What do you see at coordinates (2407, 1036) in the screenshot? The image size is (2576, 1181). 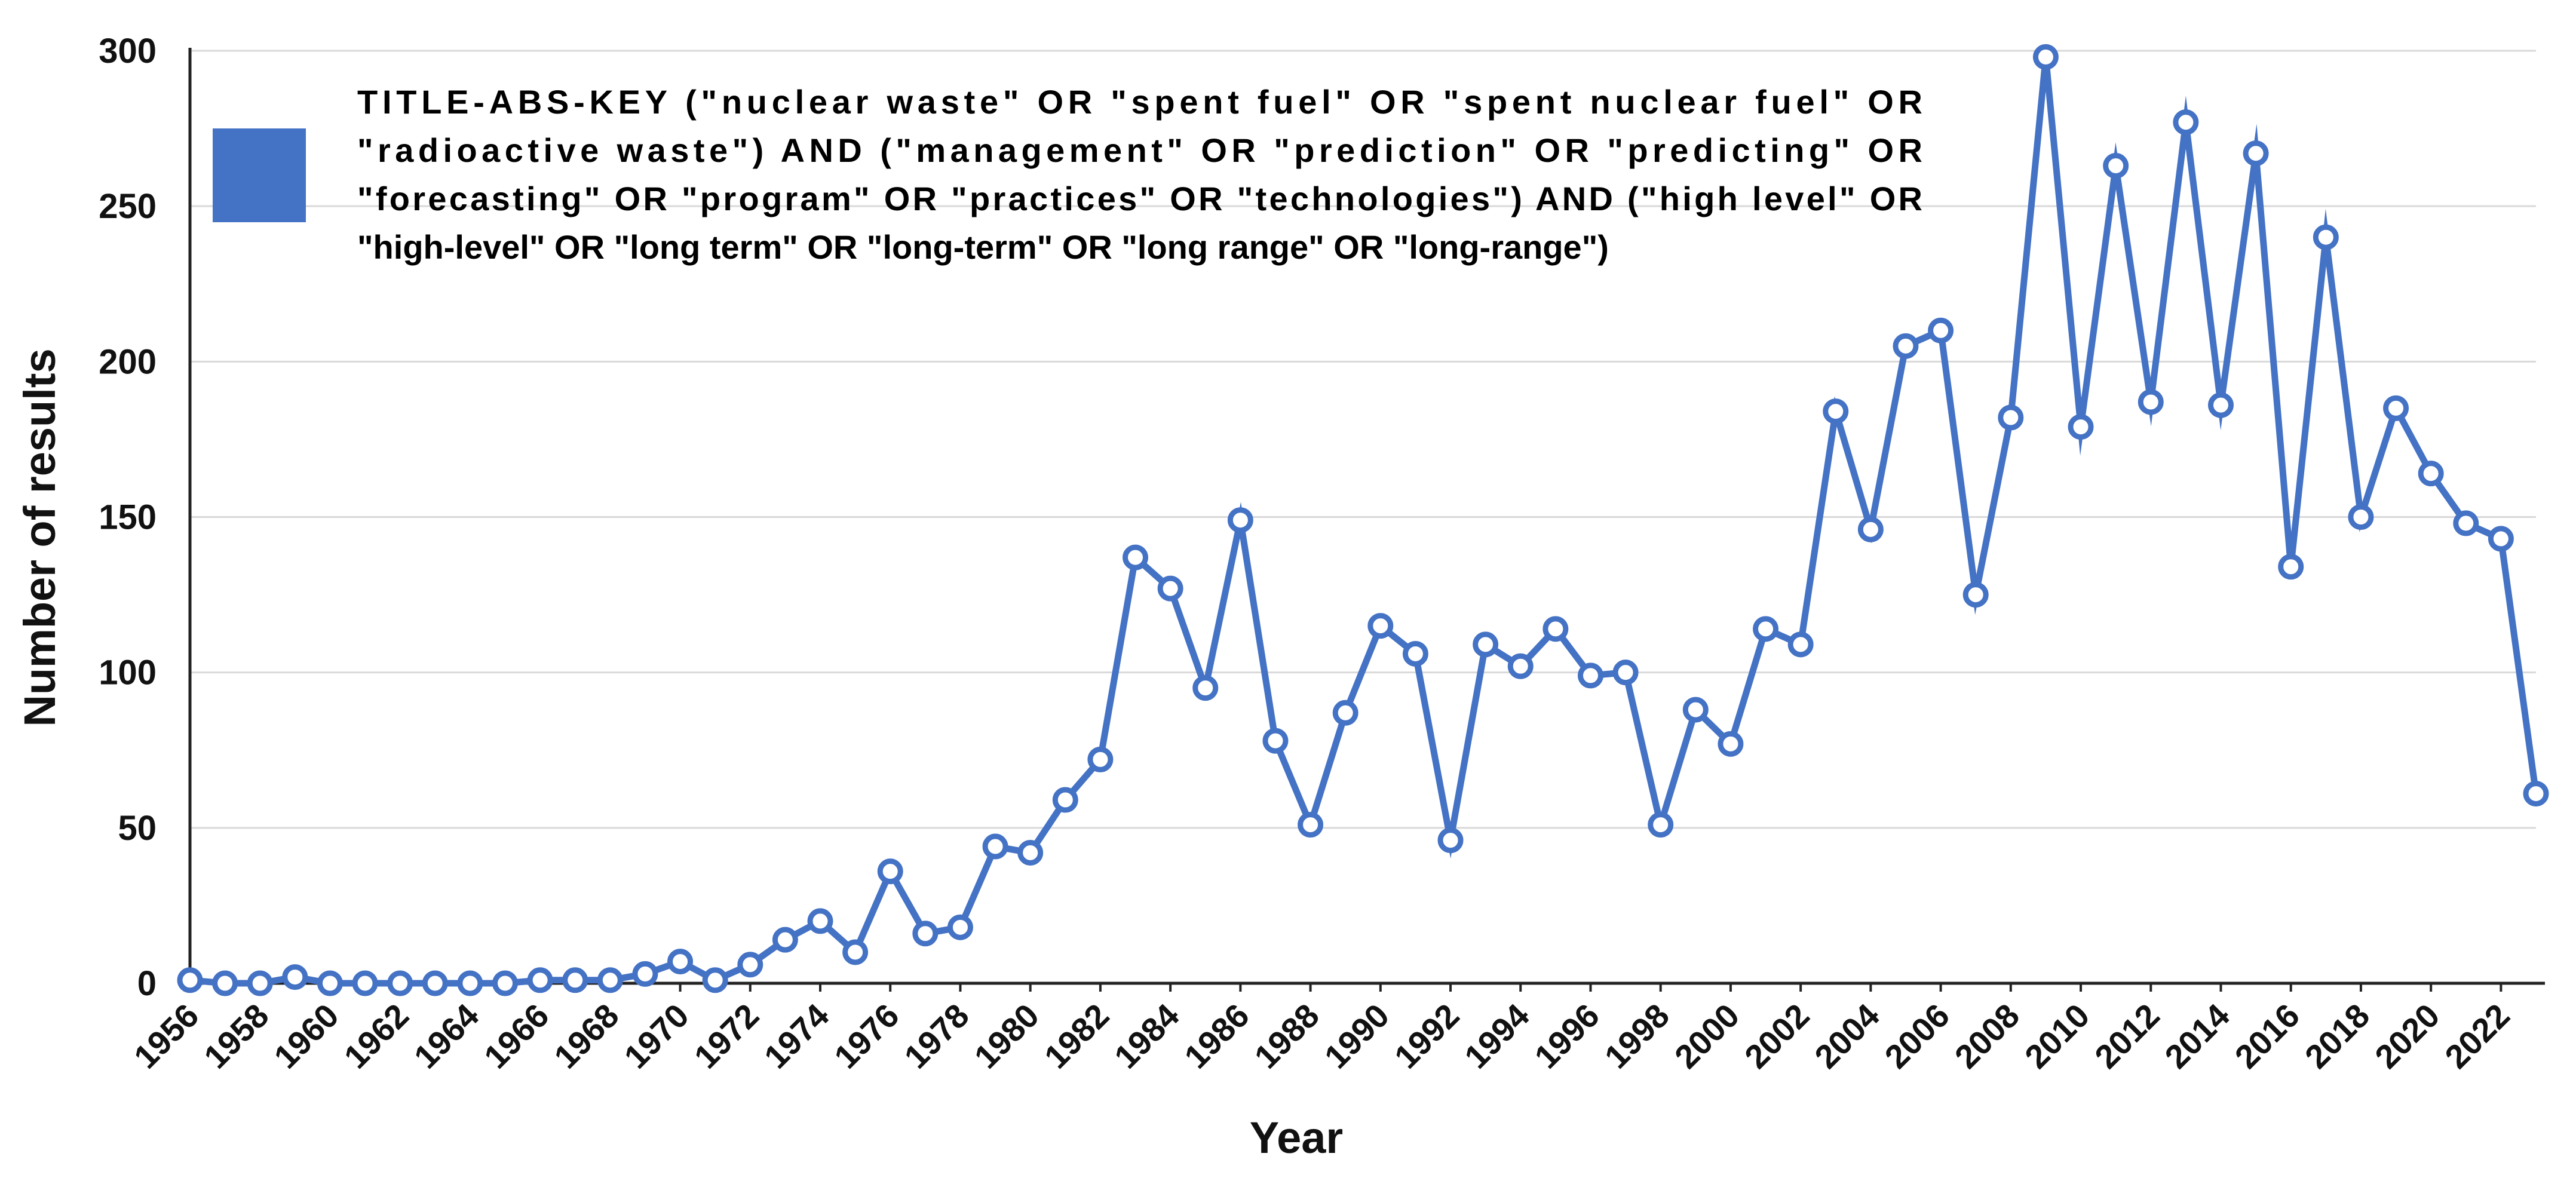 I see `x-tick-label: 2020` at bounding box center [2407, 1036].